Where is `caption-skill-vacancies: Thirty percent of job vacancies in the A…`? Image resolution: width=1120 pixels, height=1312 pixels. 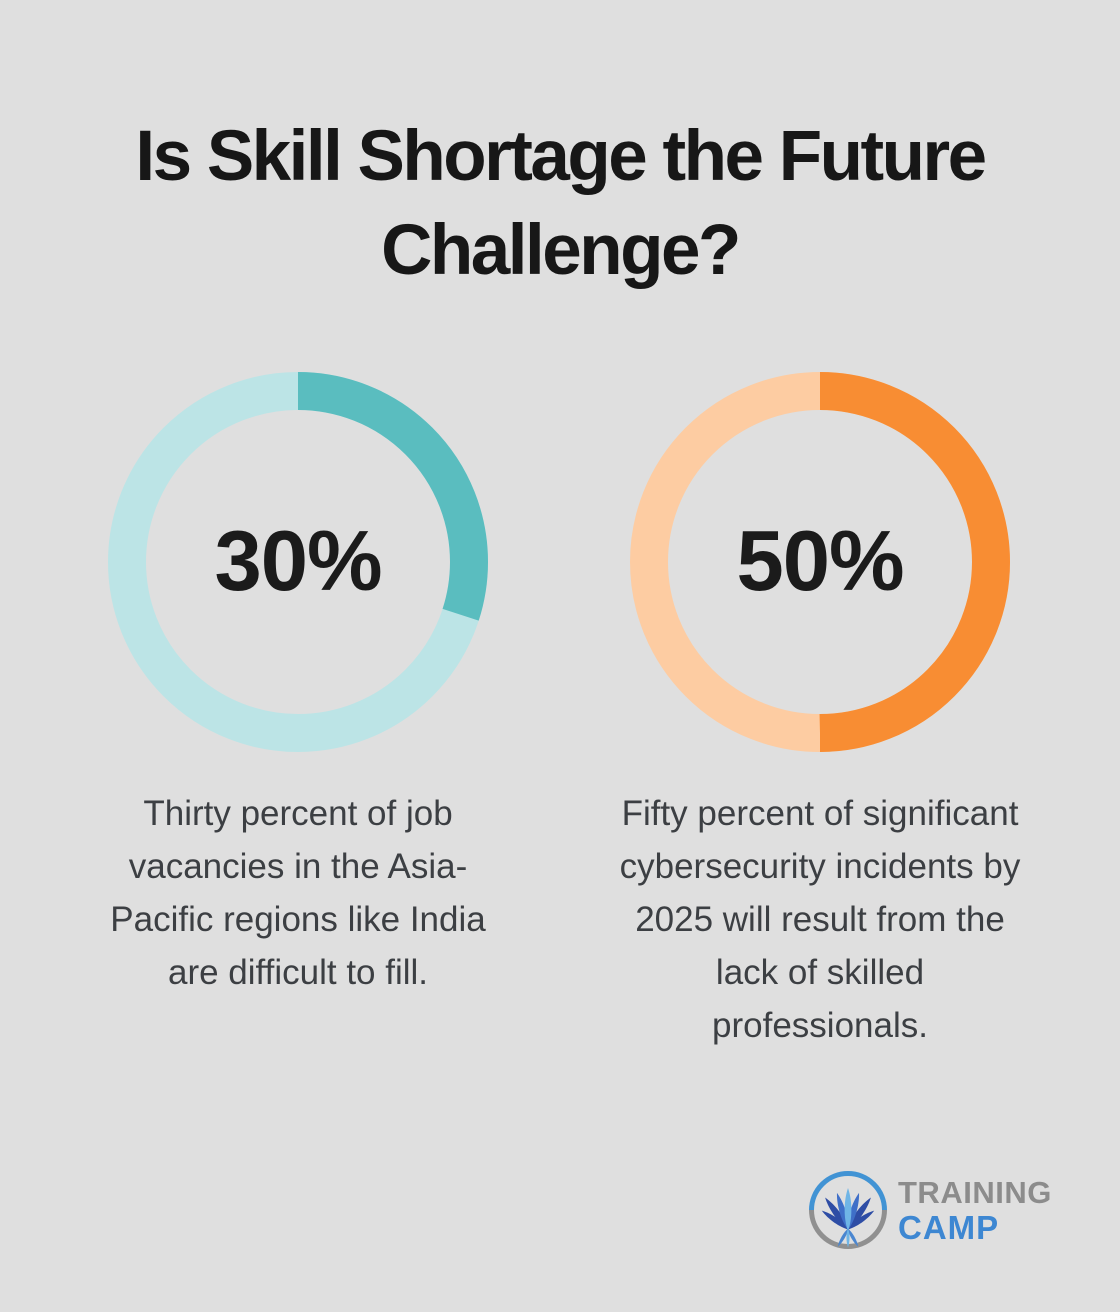
caption-skill-vacancies: Thirty percent of job vacancies in the A… is located at coordinates (298, 893).